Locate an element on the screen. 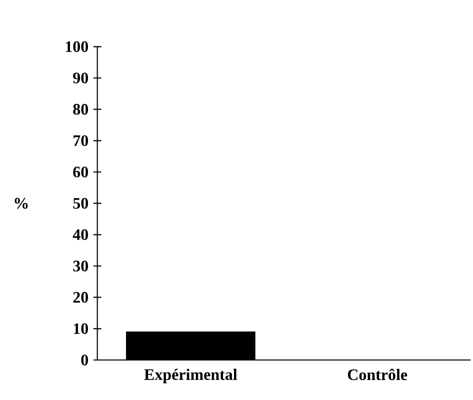 Image resolution: width=473 pixels, height=400 pixels. y-tick-label: 70 is located at coordinates (81, 140).